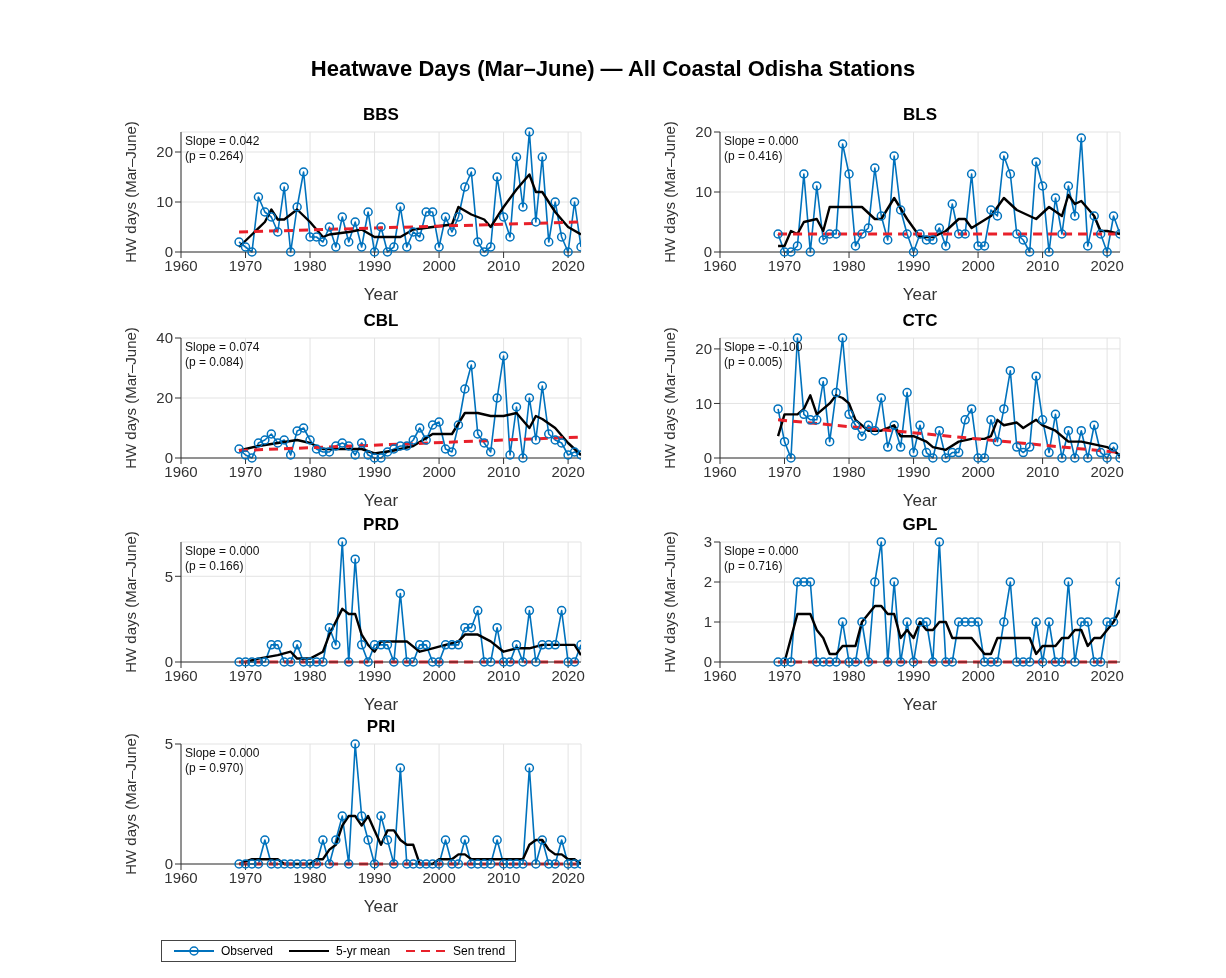 This screenshot has width=1226, height=978. Describe the element at coordinates (703, 132) in the screenshot. I see `y-tick-label: 20` at that location.